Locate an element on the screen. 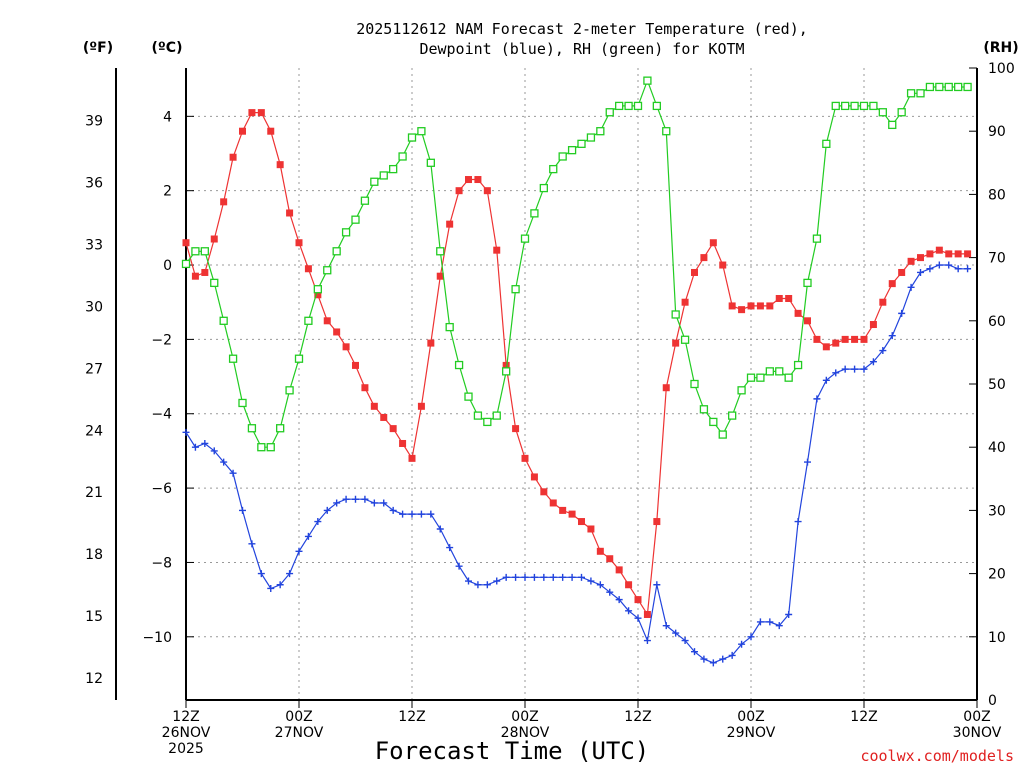  x-tick-label: 29NOV is located at coordinates (751, 733).